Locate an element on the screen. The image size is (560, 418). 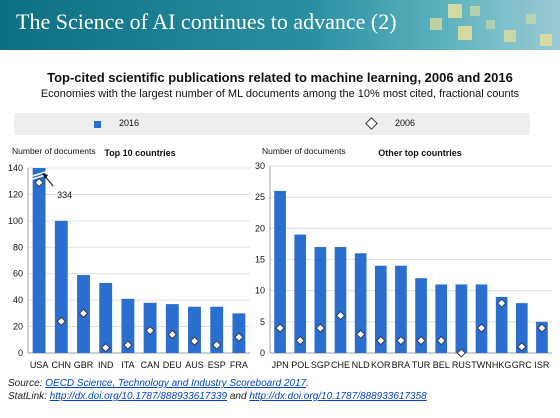
statlink-label: StatLink: is located at coordinates (27, 396).